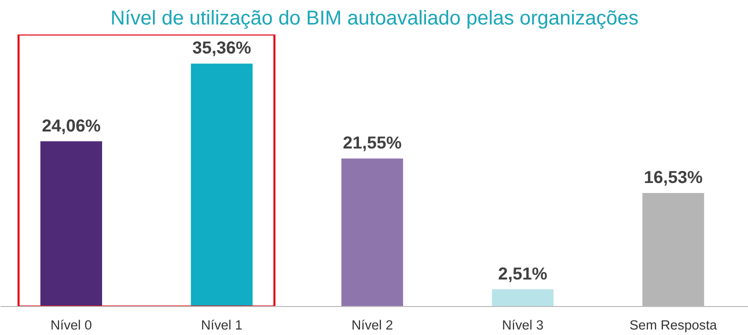  I want to click on data-label: 24,06%, so click(71, 125).